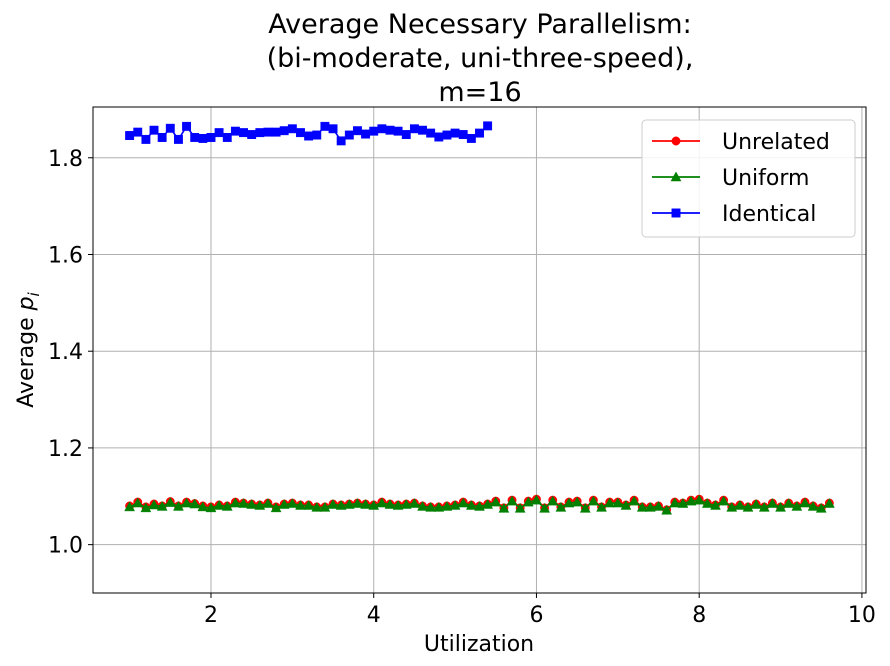 The height and width of the screenshot is (666, 890). Describe the element at coordinates (26, 358) in the screenshot. I see `y-axis-label-text: Average` at that location.